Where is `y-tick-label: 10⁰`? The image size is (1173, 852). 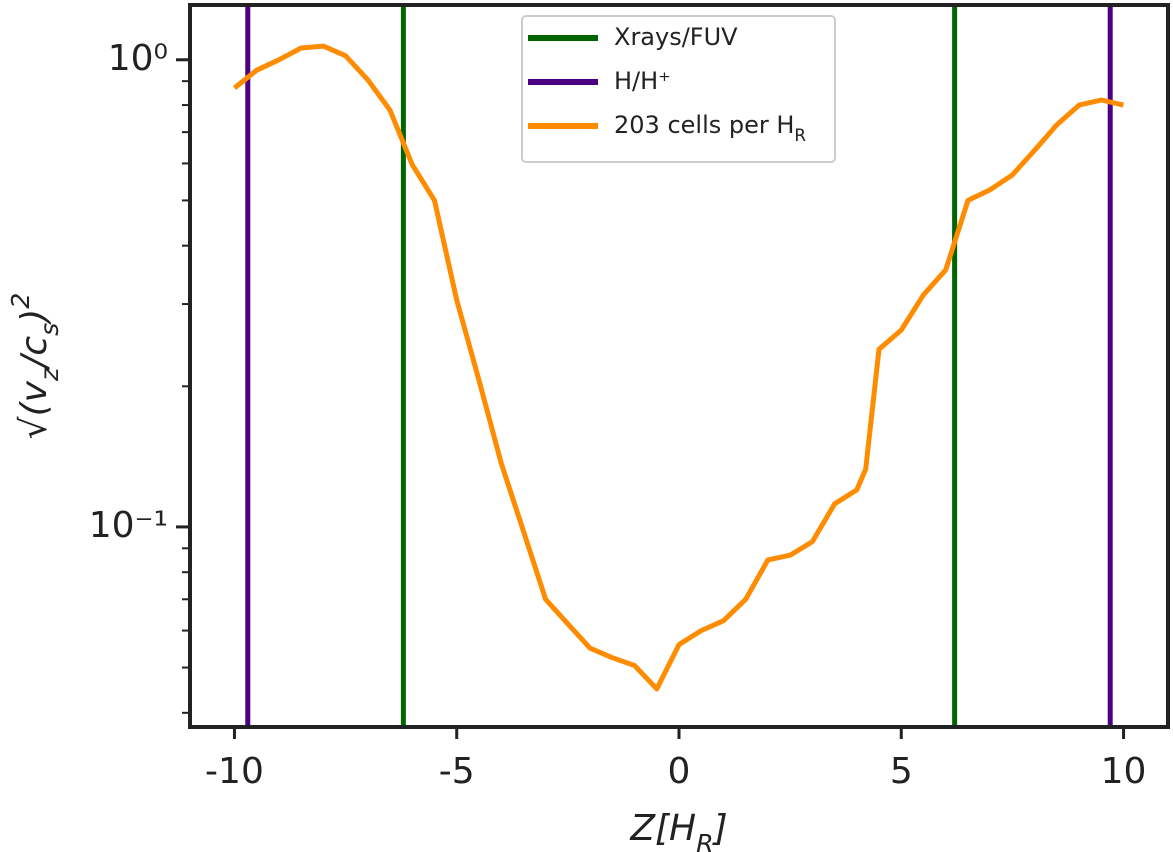
y-tick-label: 10⁰ is located at coordinates (138, 58).